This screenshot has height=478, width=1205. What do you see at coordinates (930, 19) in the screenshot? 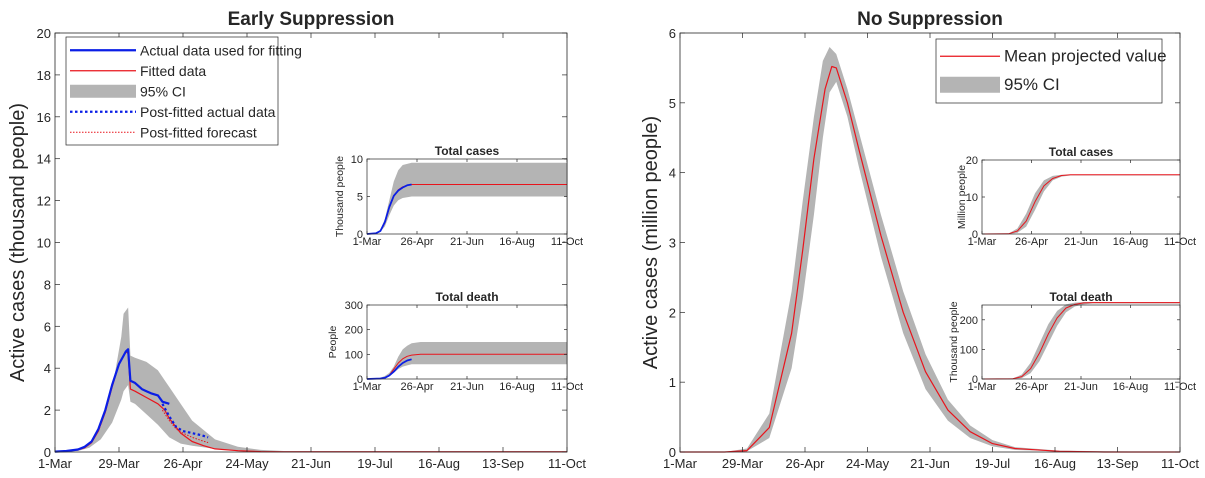
I see `title: No Suppression` at bounding box center [930, 19].